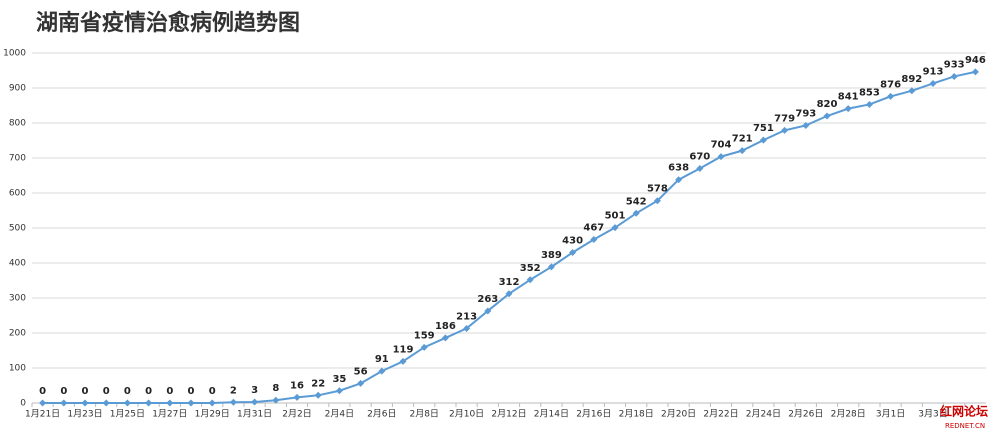 Image resolution: width=1000 pixels, height=433 pixels. What do you see at coordinates (296, 414) in the screenshot?
I see `x-tick-label: 2月2日` at bounding box center [296, 414].